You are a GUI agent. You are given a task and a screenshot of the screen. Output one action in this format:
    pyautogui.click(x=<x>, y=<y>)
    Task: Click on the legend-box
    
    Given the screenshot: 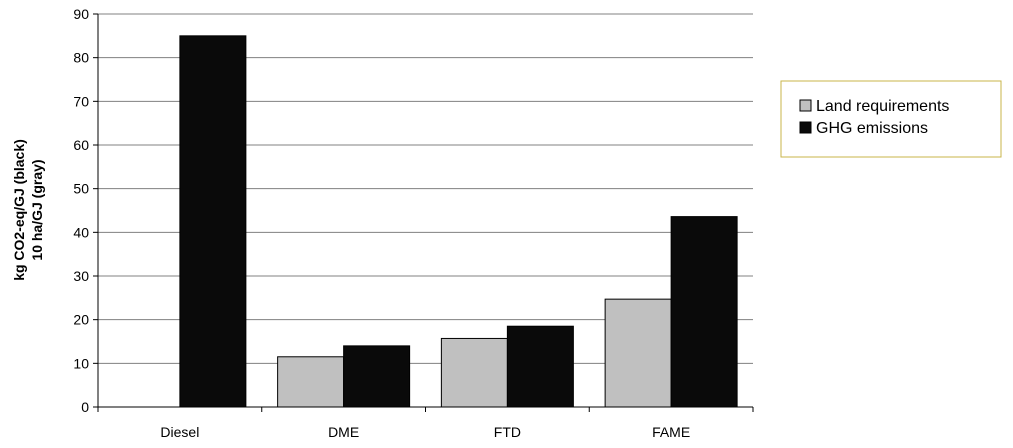 What is the action you would take?
    pyautogui.click(x=891, y=119)
    